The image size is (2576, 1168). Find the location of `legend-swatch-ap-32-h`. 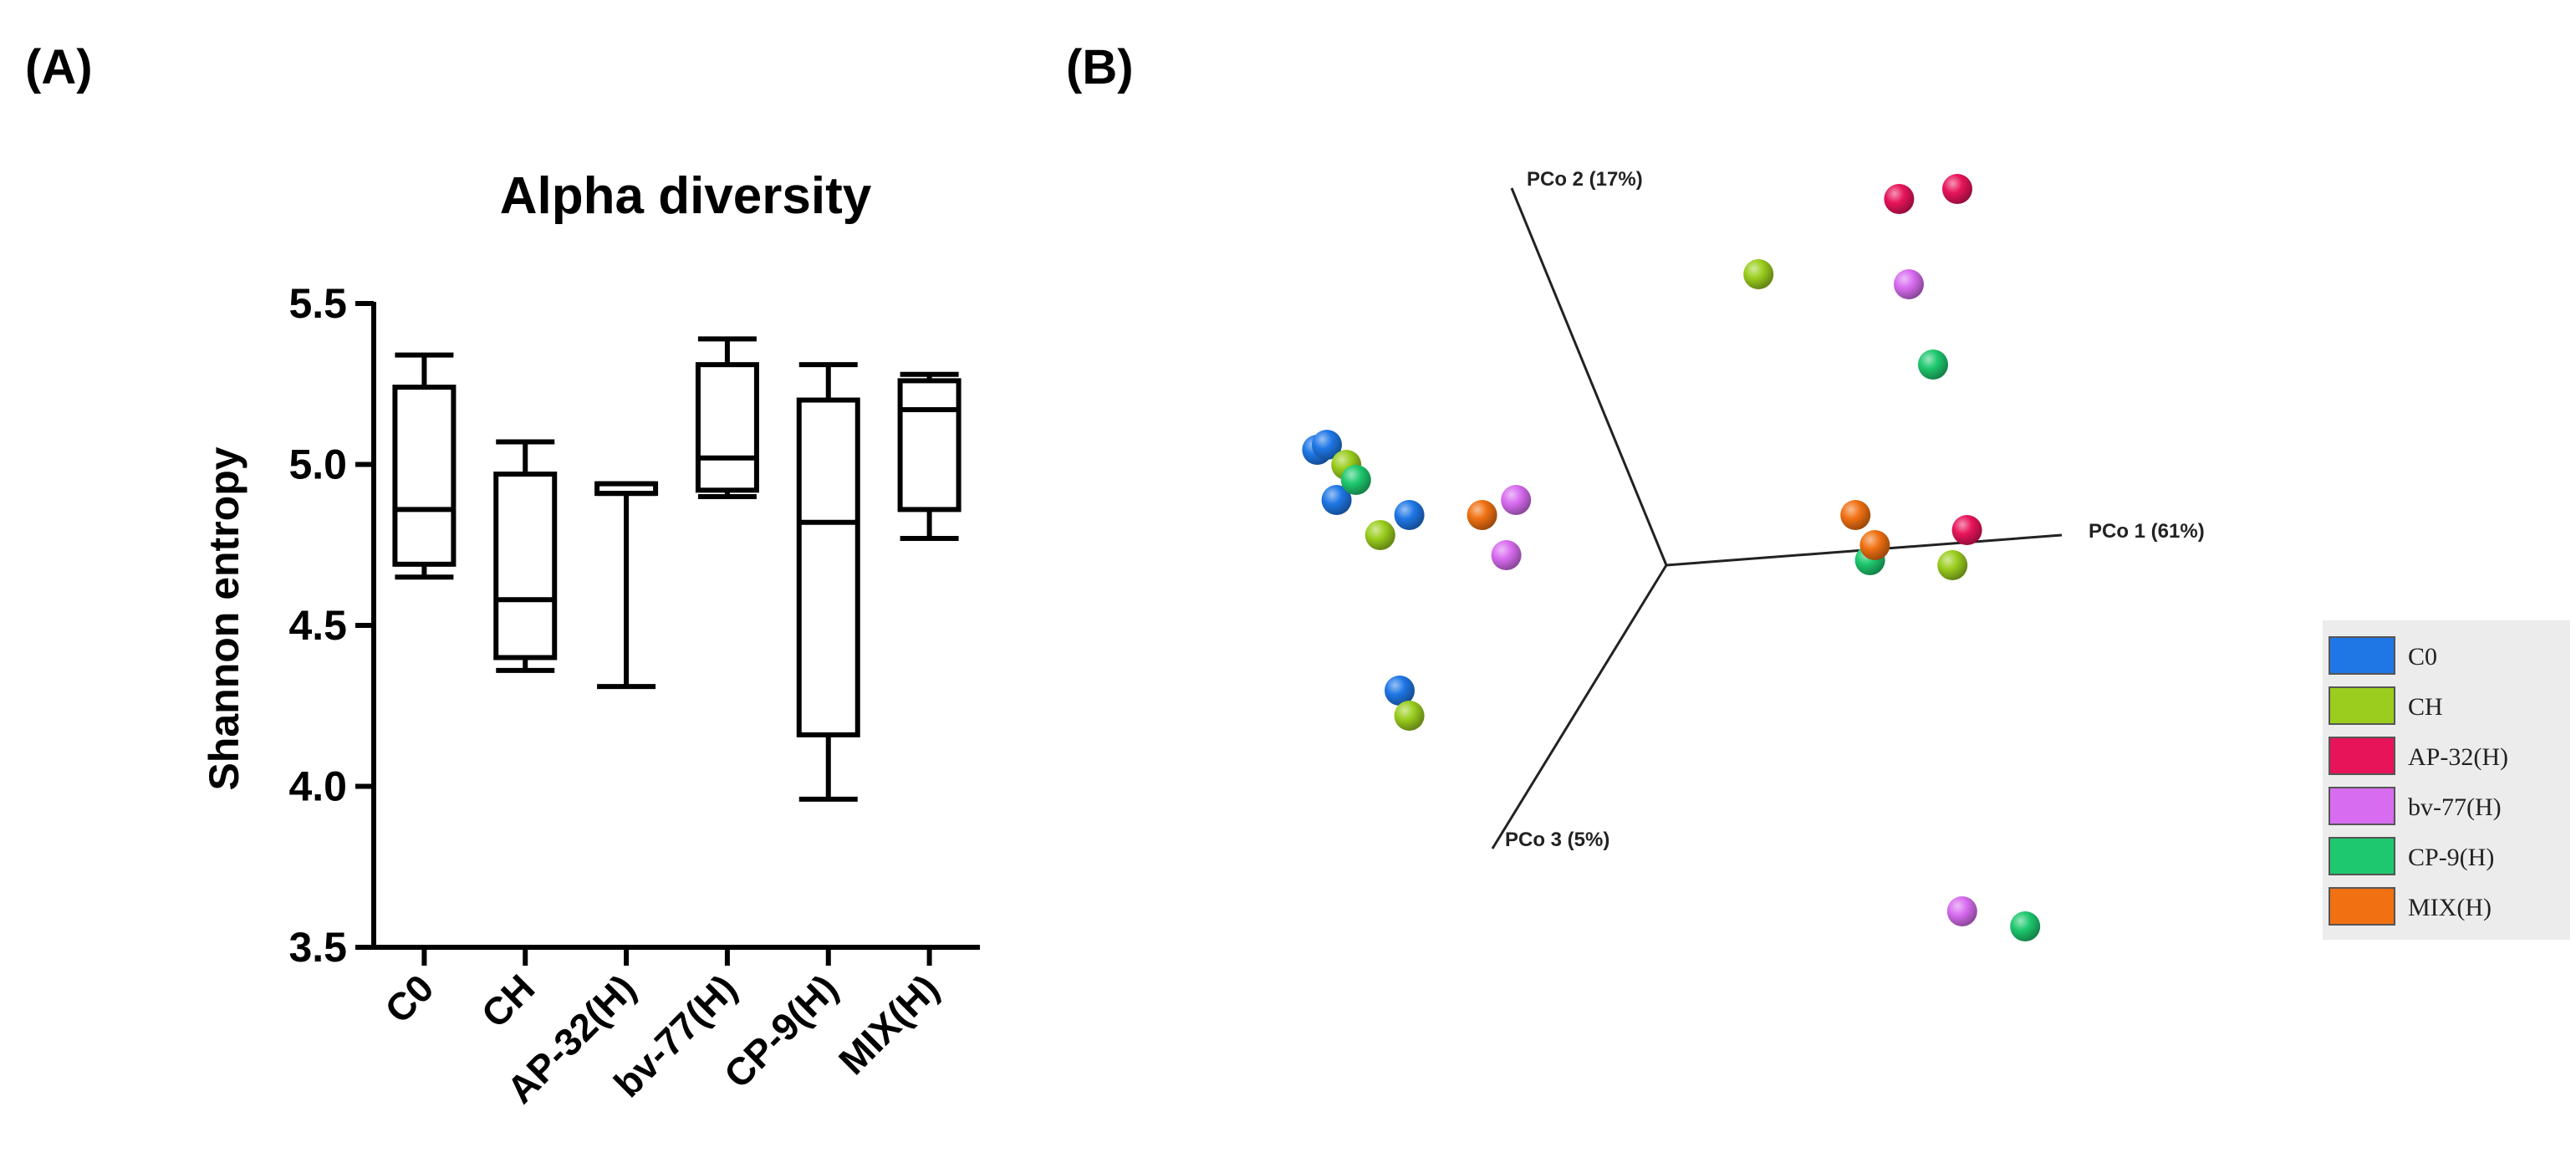

legend-swatch-ap-32-h is located at coordinates (2362, 756).